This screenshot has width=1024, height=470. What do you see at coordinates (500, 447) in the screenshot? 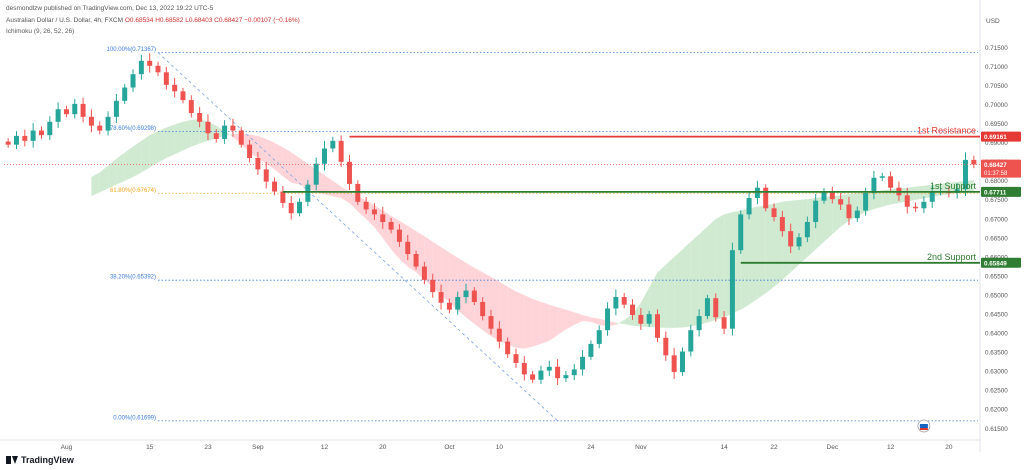
I see `x-tick-label: 10` at bounding box center [500, 447].